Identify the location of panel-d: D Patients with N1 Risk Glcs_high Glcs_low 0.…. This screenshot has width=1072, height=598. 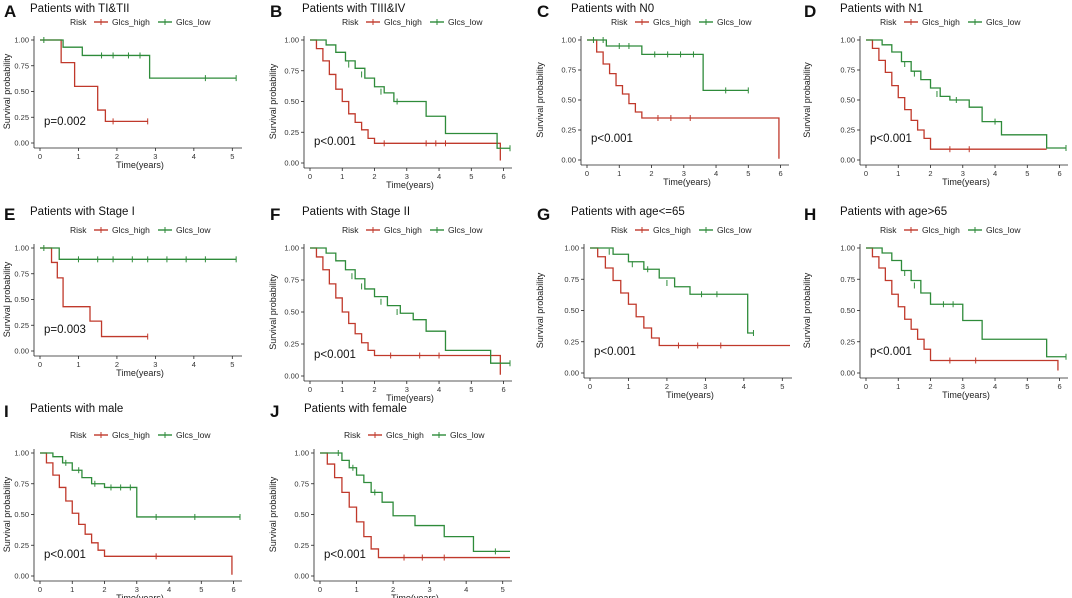
(935, 94).